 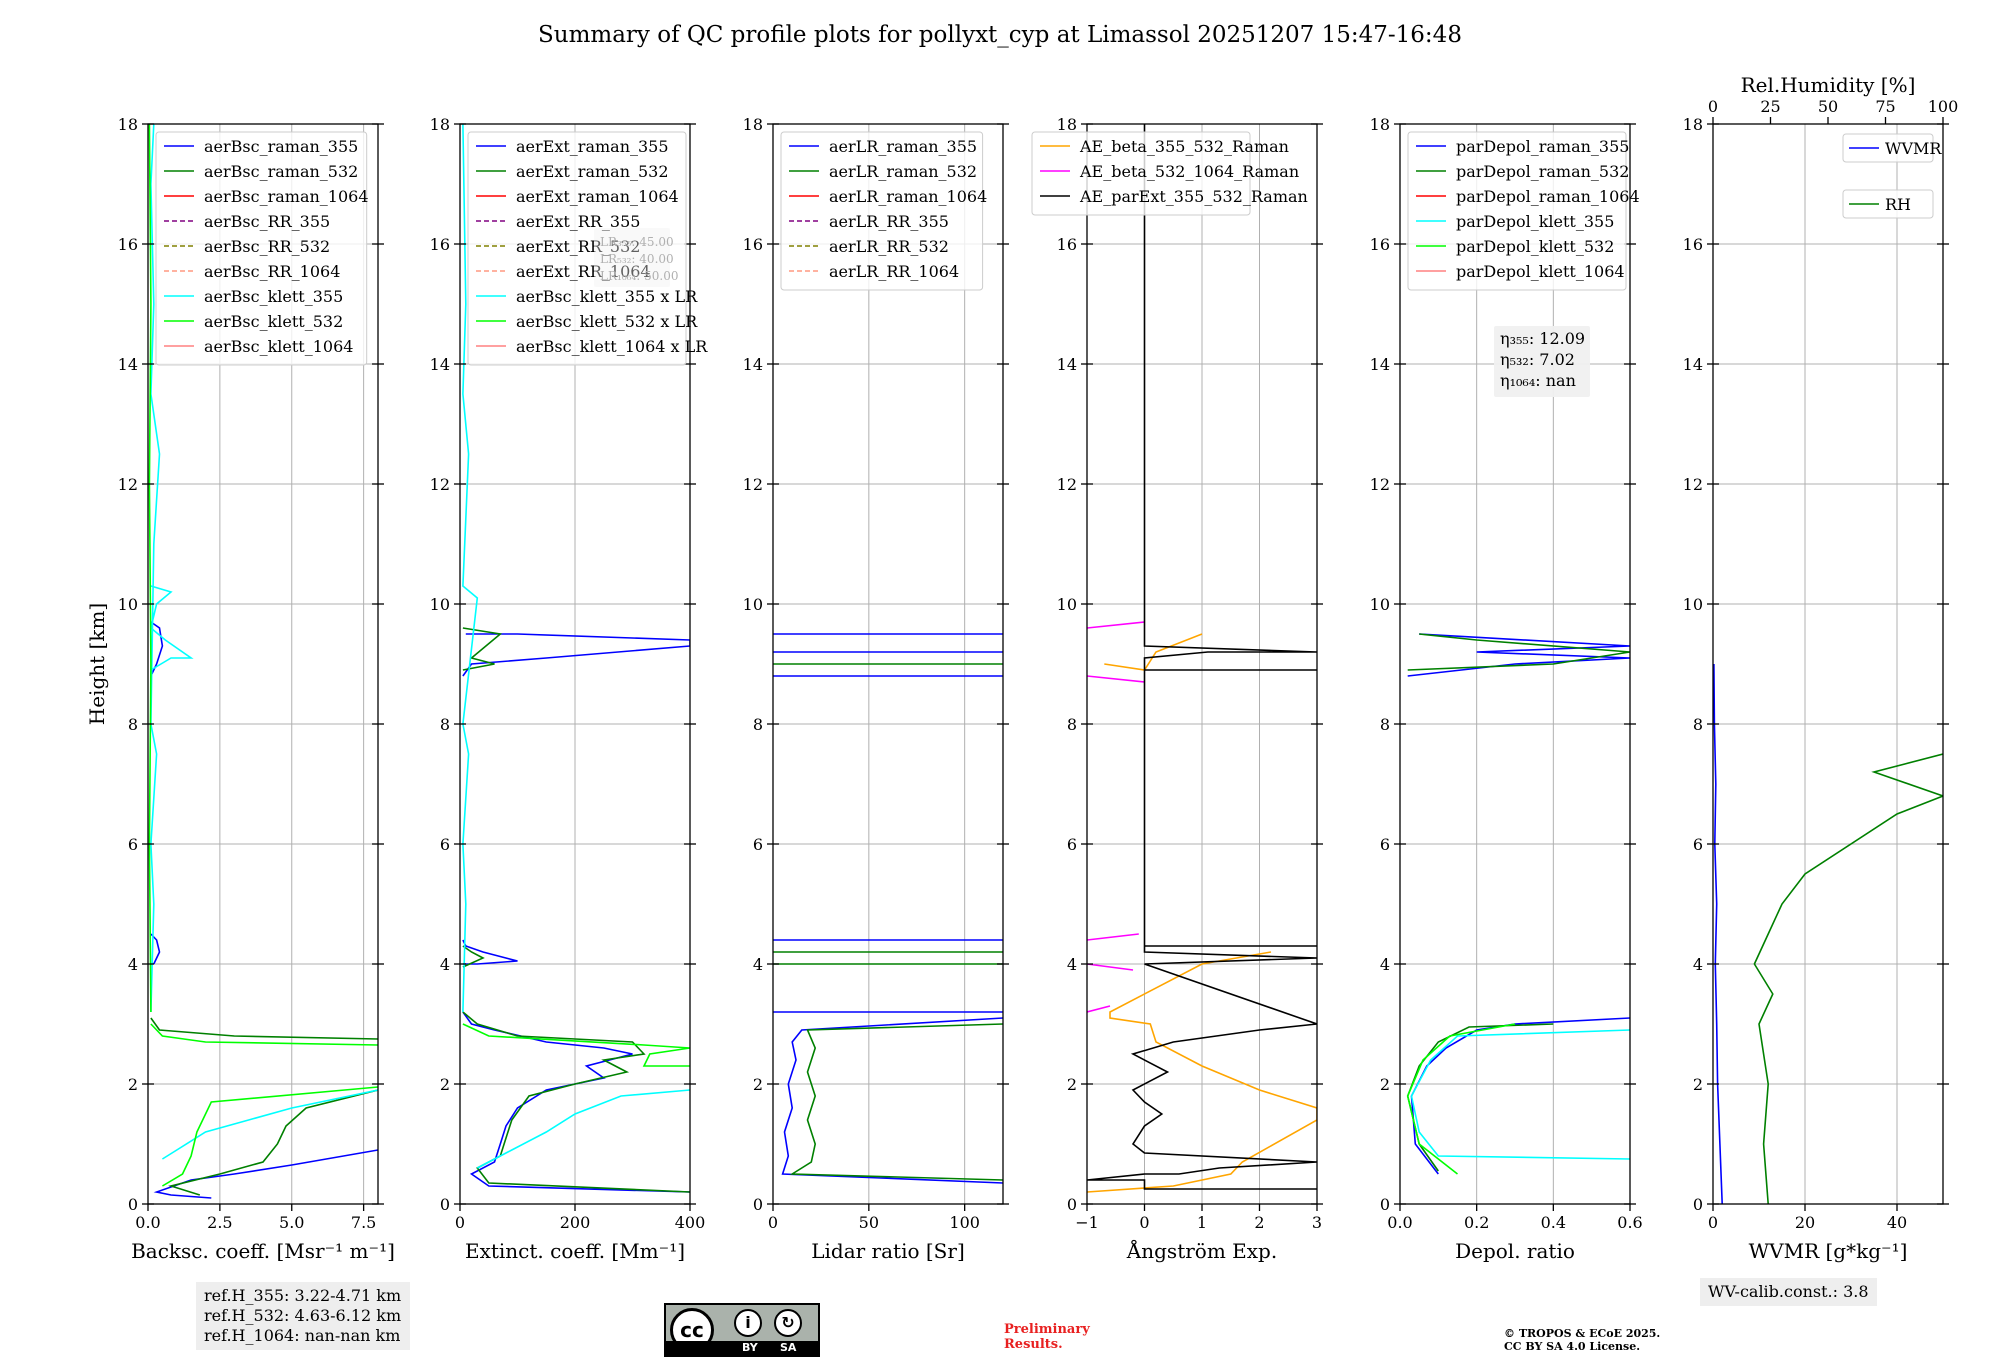 I want to click on legend-entry: aerBsc_RR_532, so click(x=267, y=246).